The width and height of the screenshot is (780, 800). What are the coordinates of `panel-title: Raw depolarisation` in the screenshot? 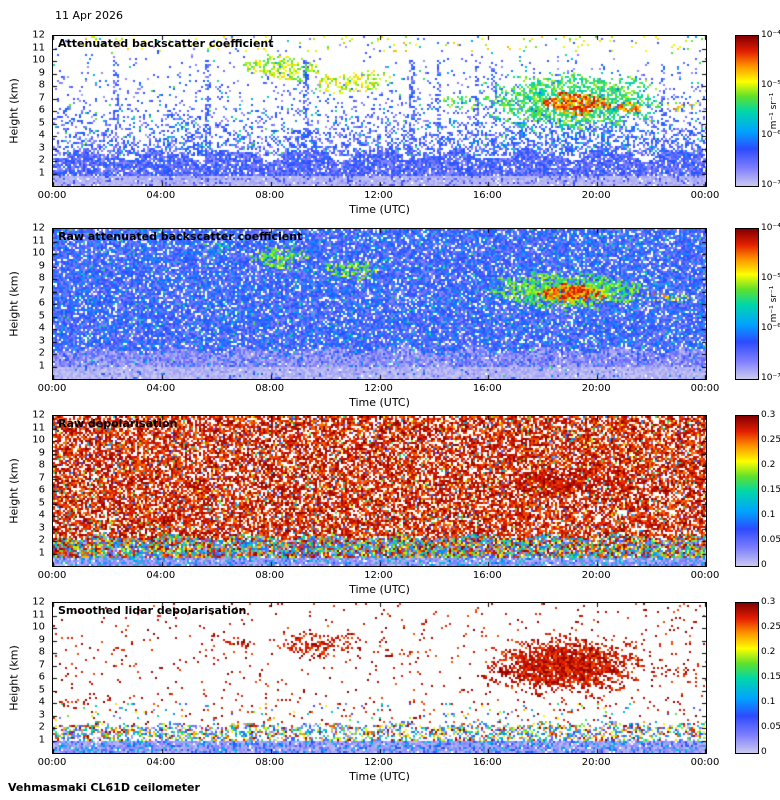 It's located at (118, 423).